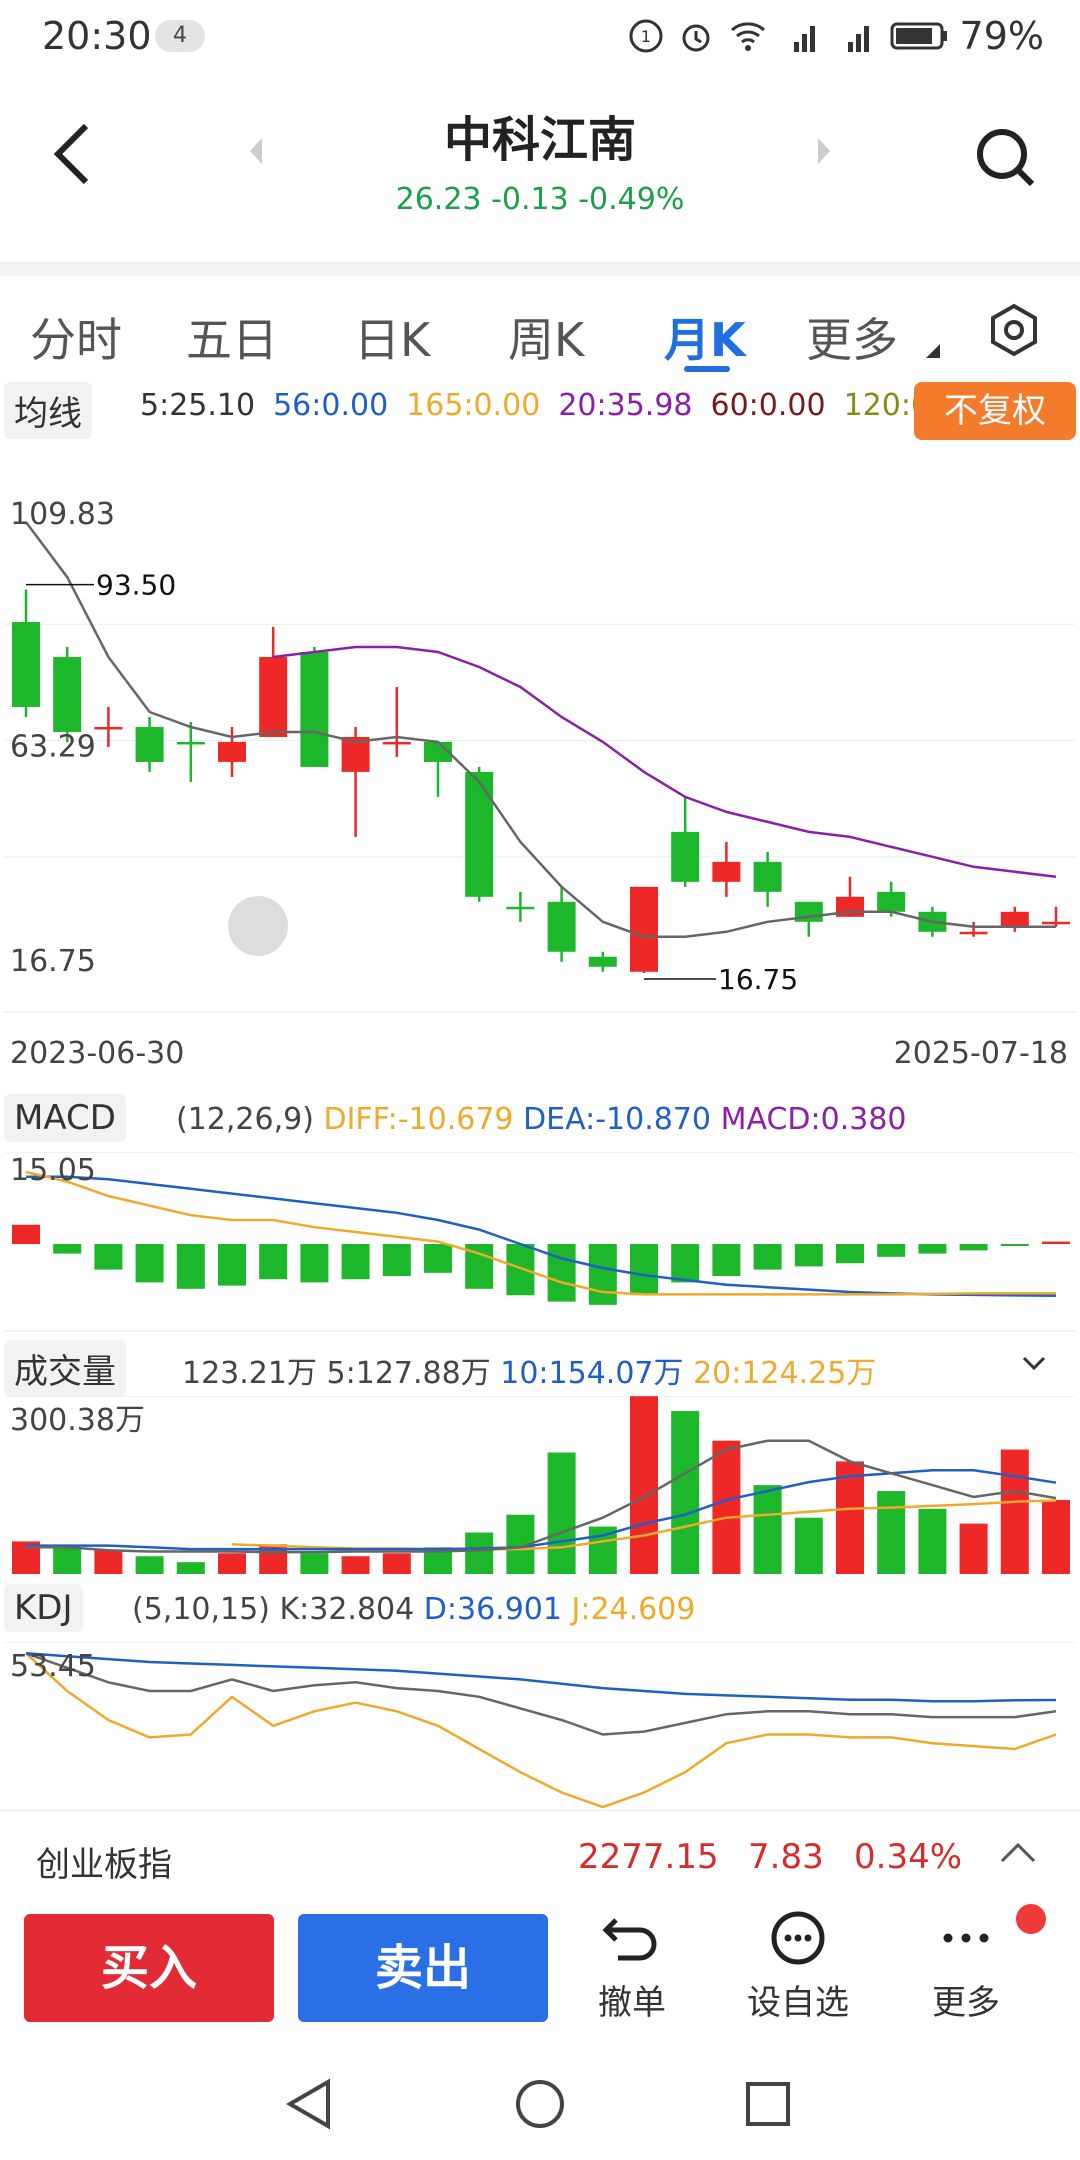 This screenshot has height=2160, width=1080. I want to click on volume-legend: 123.21万 5:127.88万 10:154.07万 20:124.25万, so click(529, 1370).